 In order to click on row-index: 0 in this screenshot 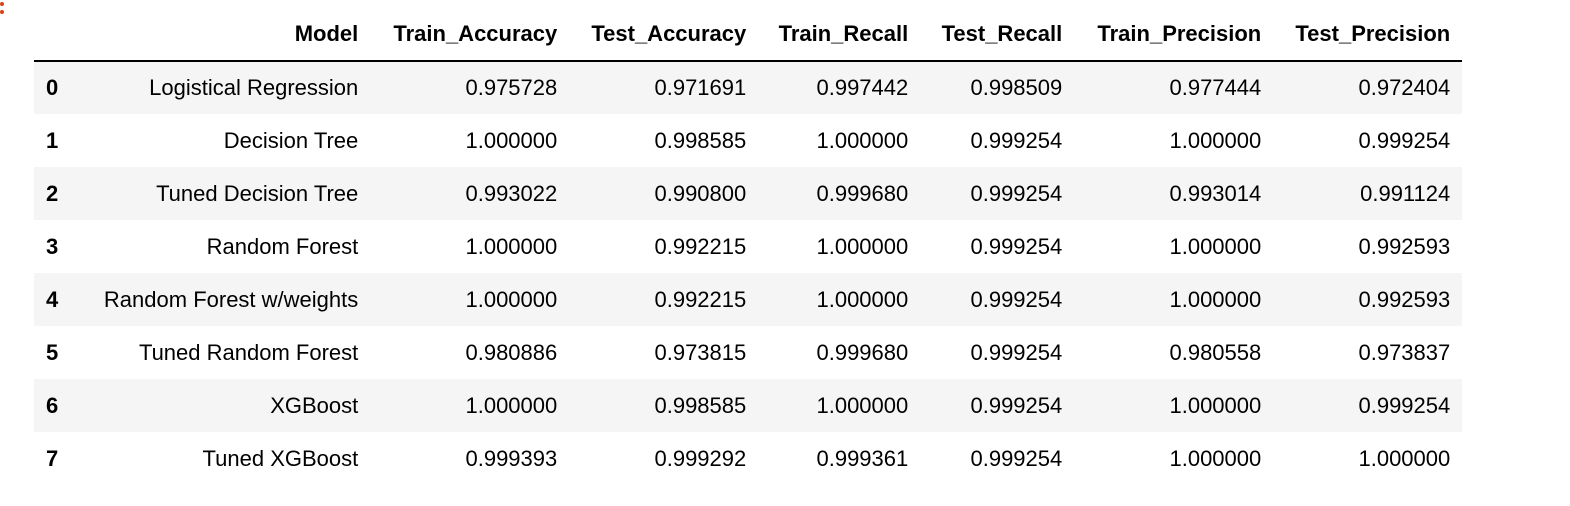, I will do `click(52, 87)`.